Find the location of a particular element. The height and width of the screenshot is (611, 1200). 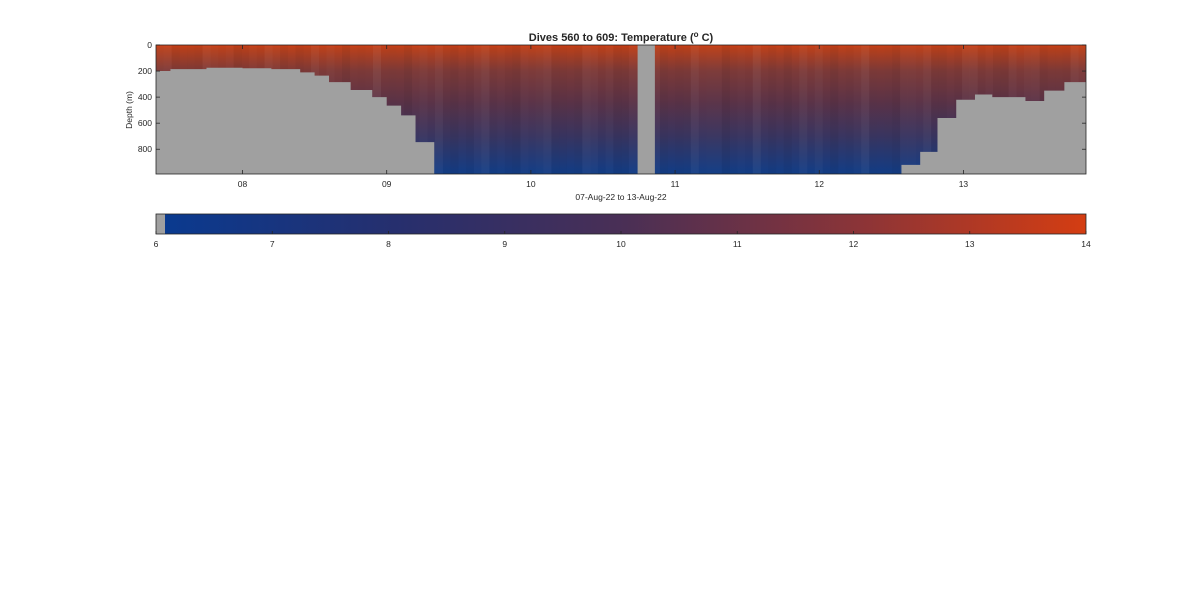

y-tick-label: 0 is located at coordinates (149, 45).